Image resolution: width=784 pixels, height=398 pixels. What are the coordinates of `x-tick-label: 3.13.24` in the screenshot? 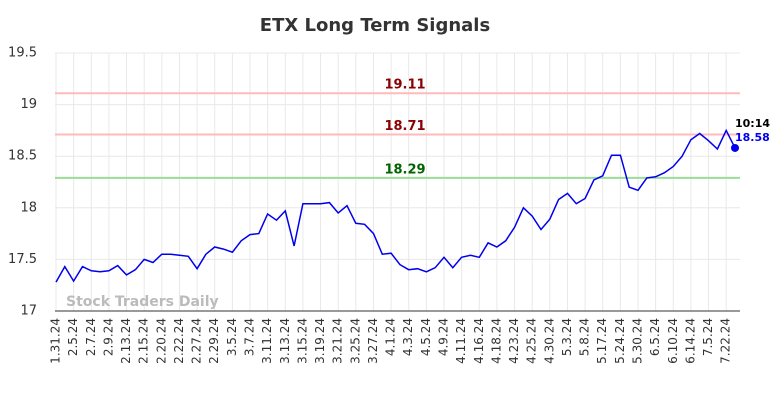 It's located at (285, 341).